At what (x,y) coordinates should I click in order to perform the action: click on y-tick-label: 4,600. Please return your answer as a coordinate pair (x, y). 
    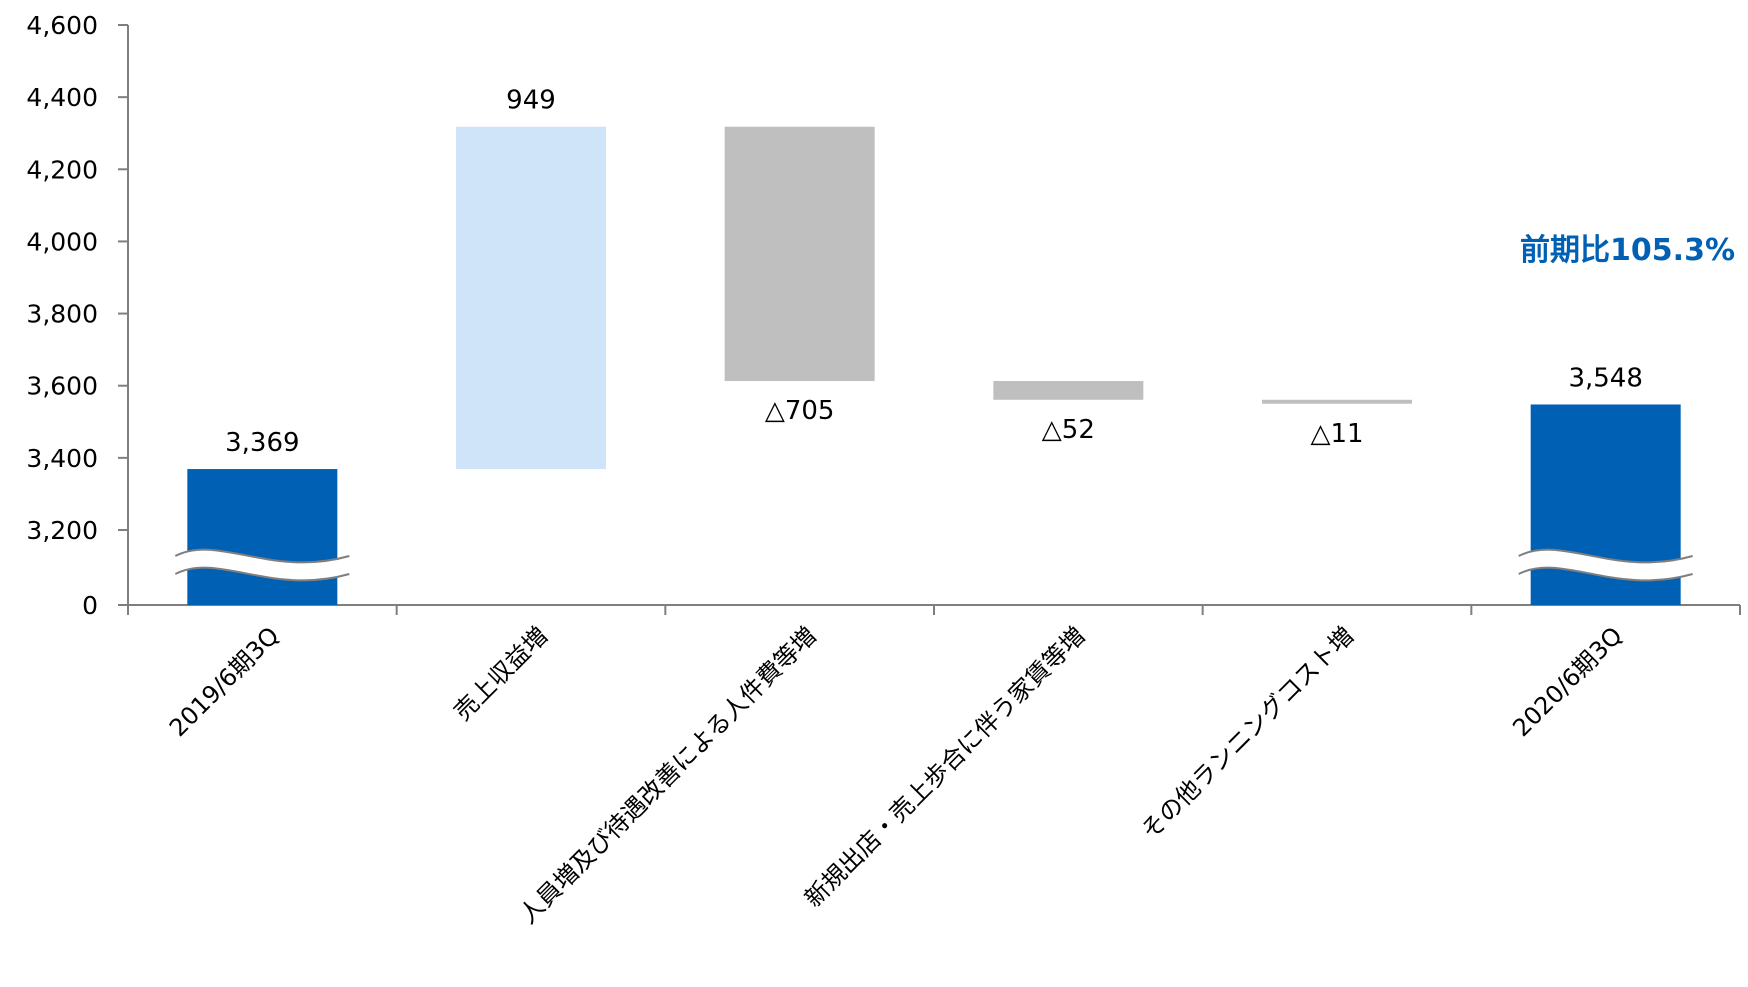
    Looking at the image, I should click on (62, 25).